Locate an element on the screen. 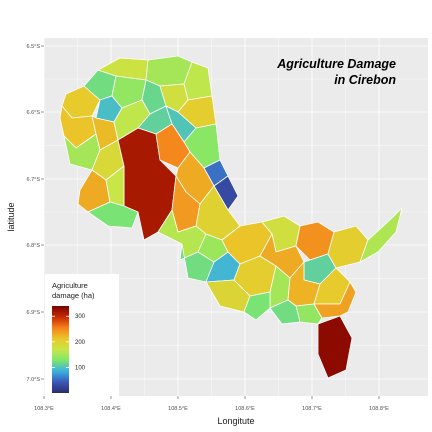 This screenshot has height=432, width=432. district-r23 is located at coordinates (113, 215).